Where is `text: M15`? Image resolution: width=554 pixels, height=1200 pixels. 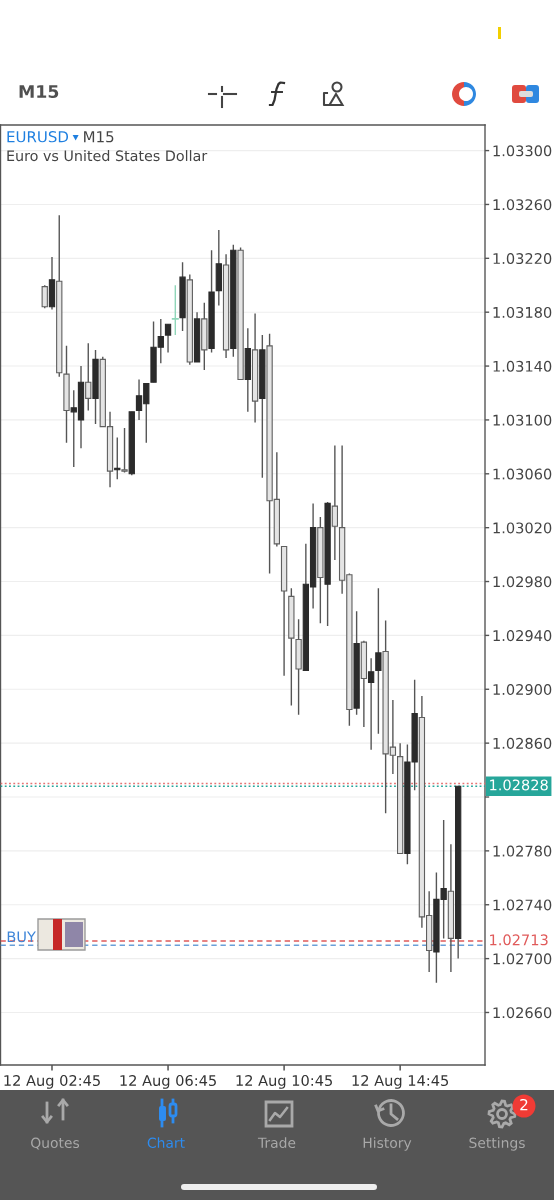 text: M15 is located at coordinates (39, 92).